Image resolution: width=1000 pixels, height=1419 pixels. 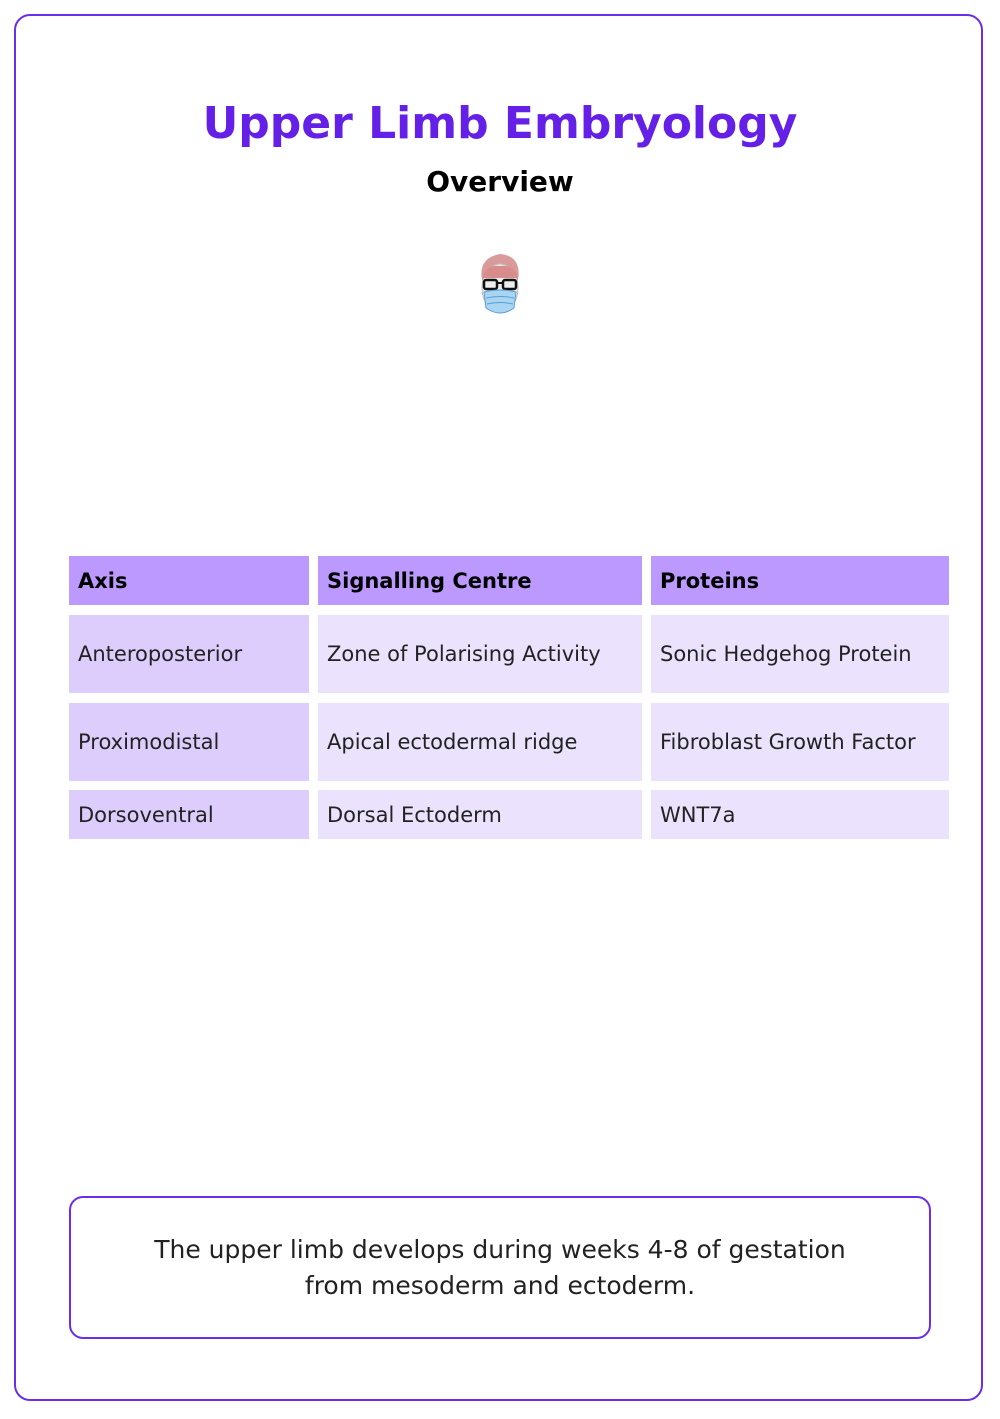 I want to click on table-cell: Anteroposterior, so click(x=189, y=654).